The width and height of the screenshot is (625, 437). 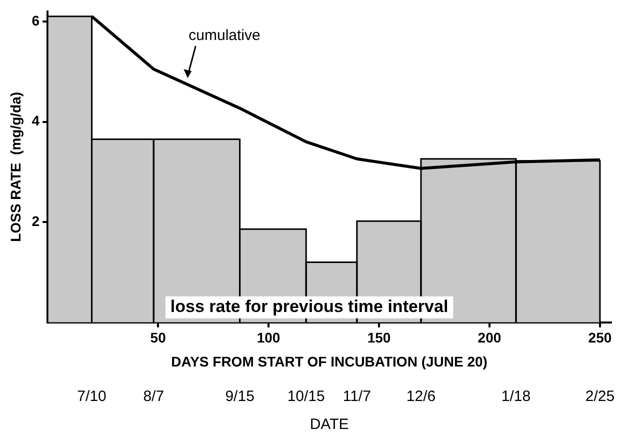 What do you see at coordinates (36, 220) in the screenshot?
I see `y-tick-label: 2` at bounding box center [36, 220].